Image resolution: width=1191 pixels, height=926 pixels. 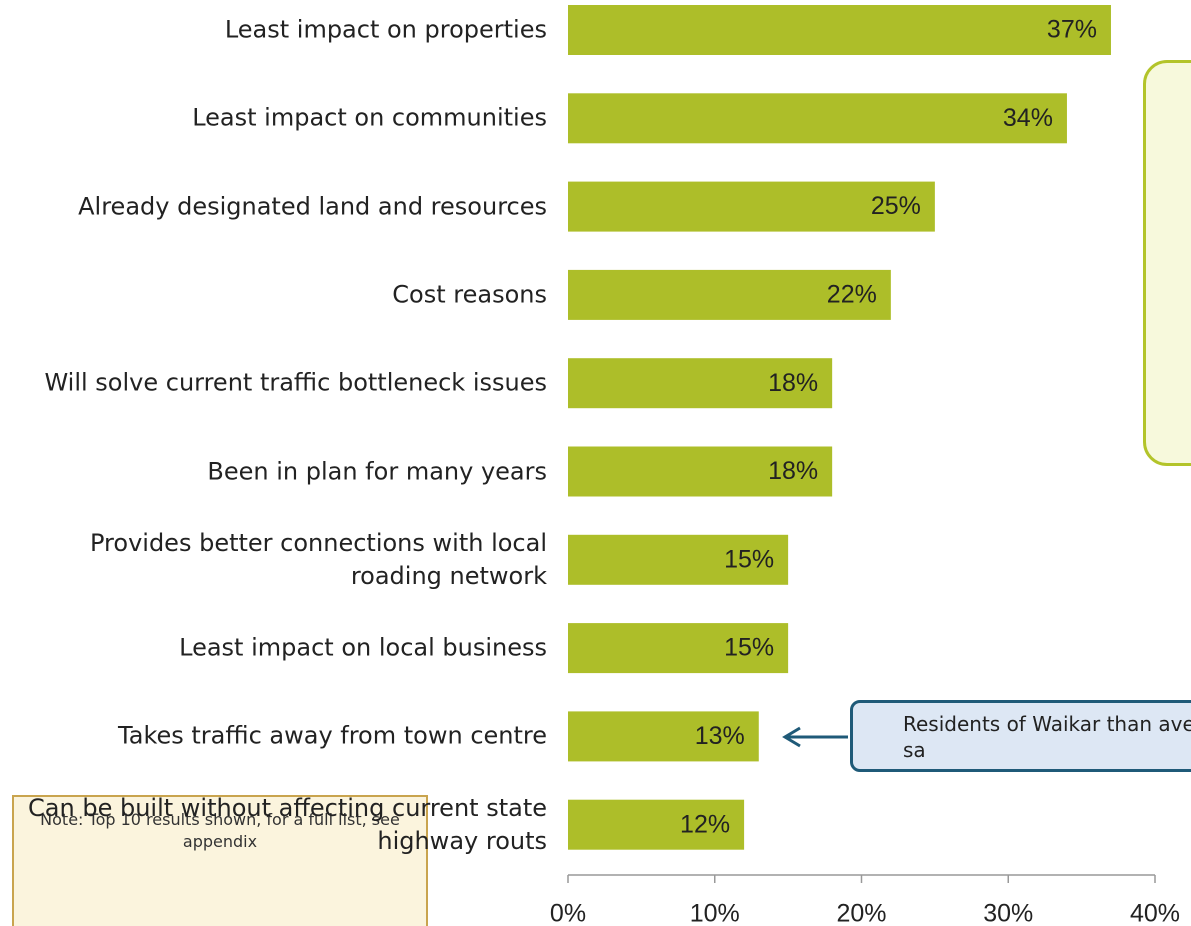 What do you see at coordinates (896, 206) in the screenshot?
I see `value-label: 25%` at bounding box center [896, 206].